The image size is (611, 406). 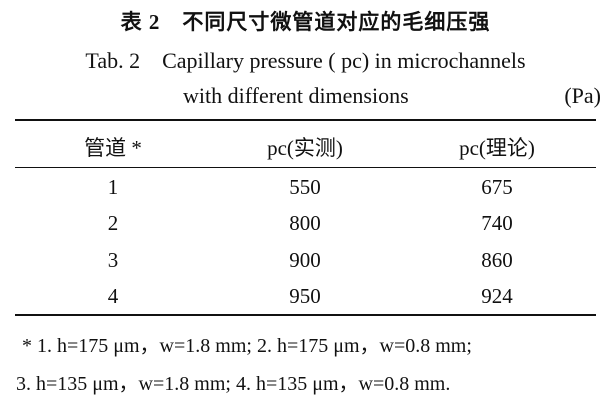 What do you see at coordinates (305, 167) in the screenshot?
I see `header-rule` at bounding box center [305, 167].